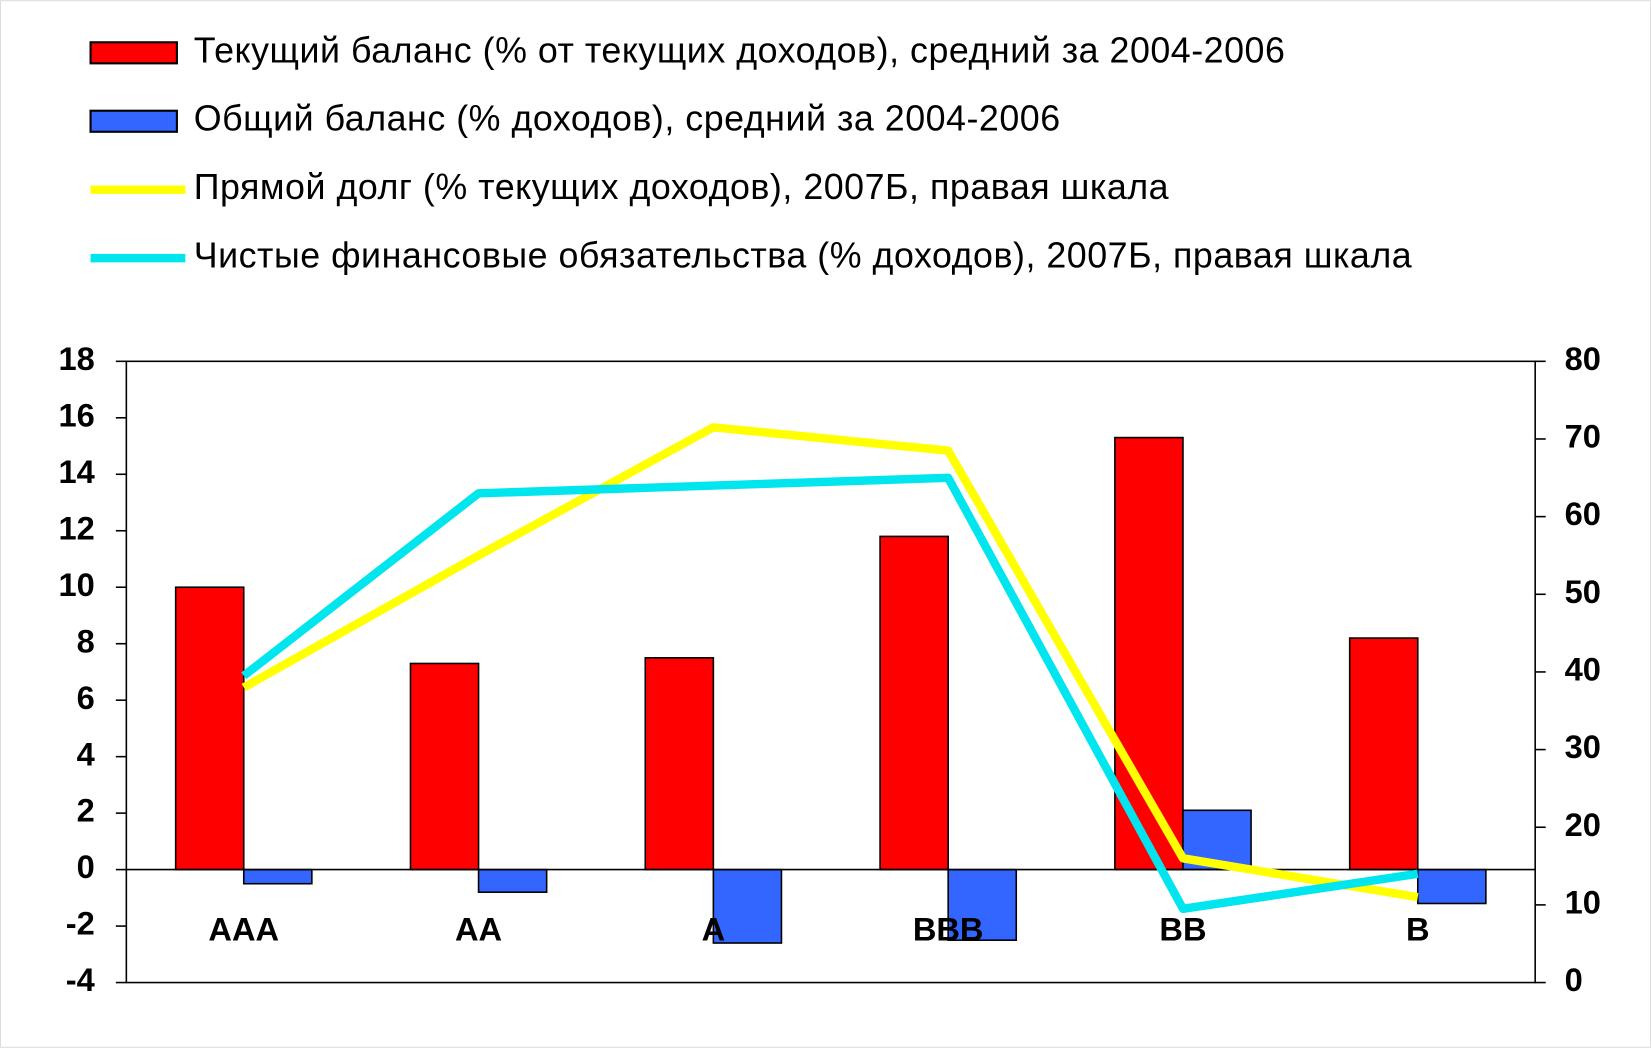  I want to click on y-tick-label: 4, so click(86, 753).